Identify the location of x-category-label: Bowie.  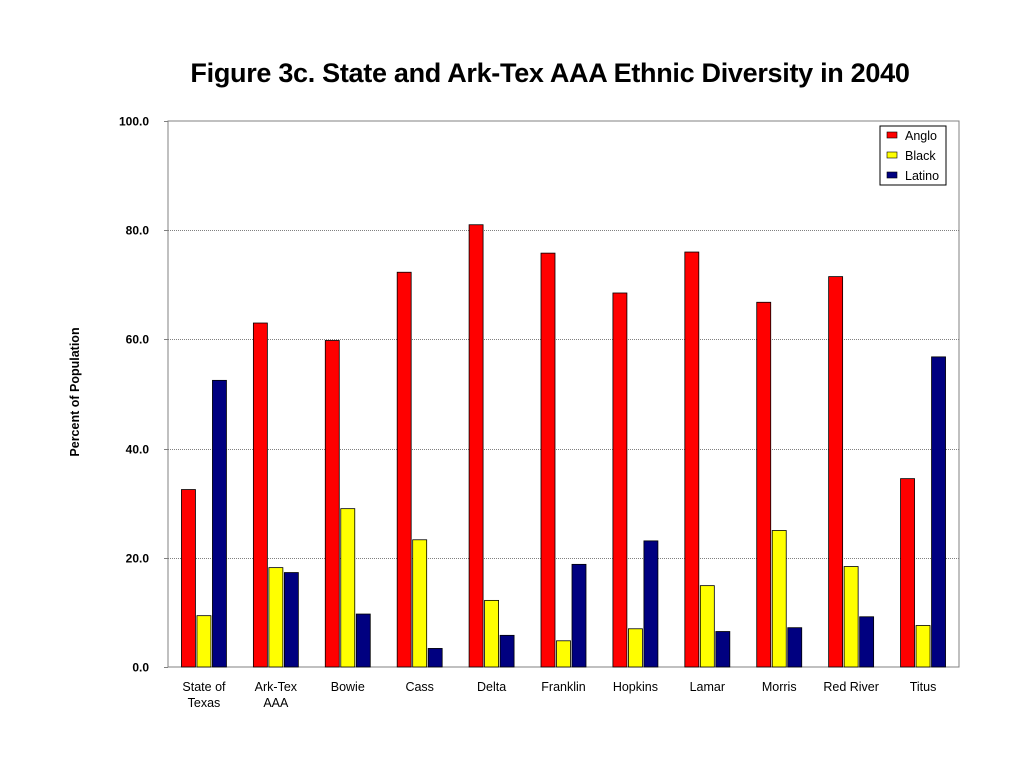
(348, 687).